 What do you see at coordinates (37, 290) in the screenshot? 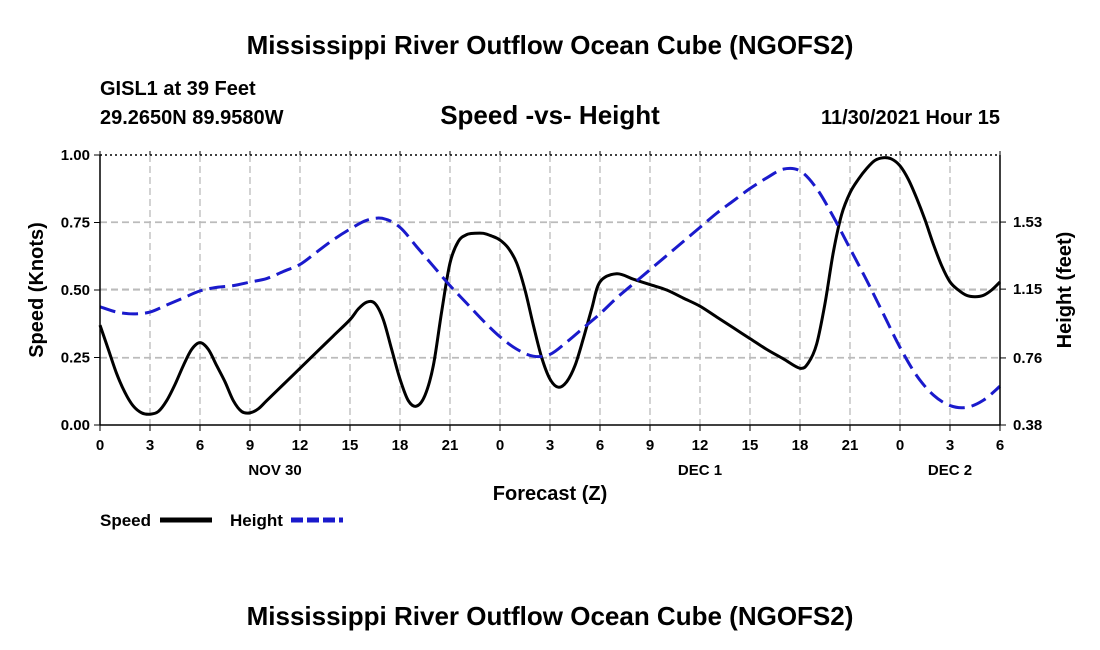
I see `y-axis-label: Speed (Knots)` at bounding box center [37, 290].